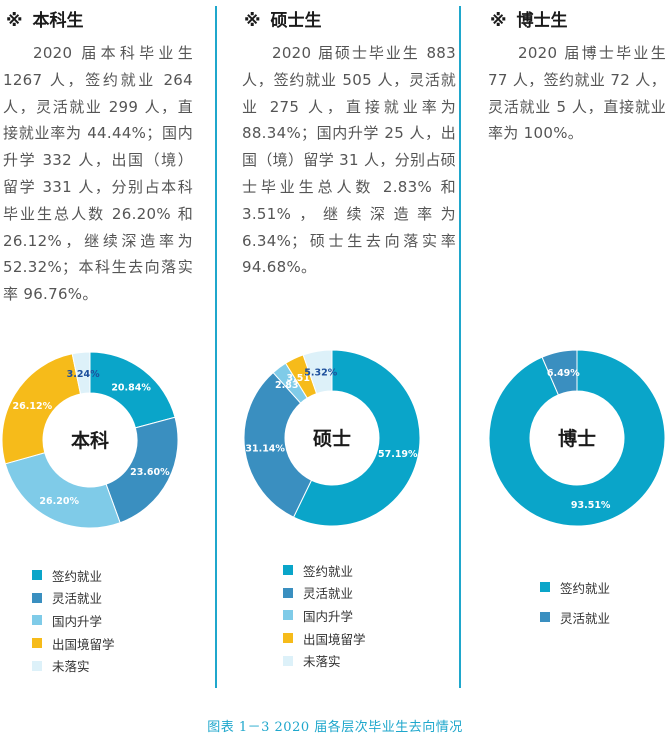  I want to click on data-label: 20.84%, so click(131, 387).